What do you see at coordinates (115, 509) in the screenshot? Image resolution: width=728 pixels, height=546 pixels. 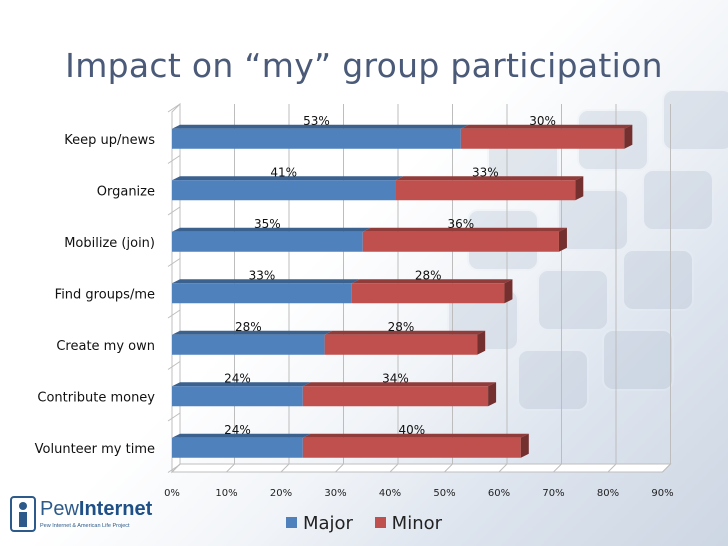 I see `logo-brand-bold: Internet` at bounding box center [115, 509].